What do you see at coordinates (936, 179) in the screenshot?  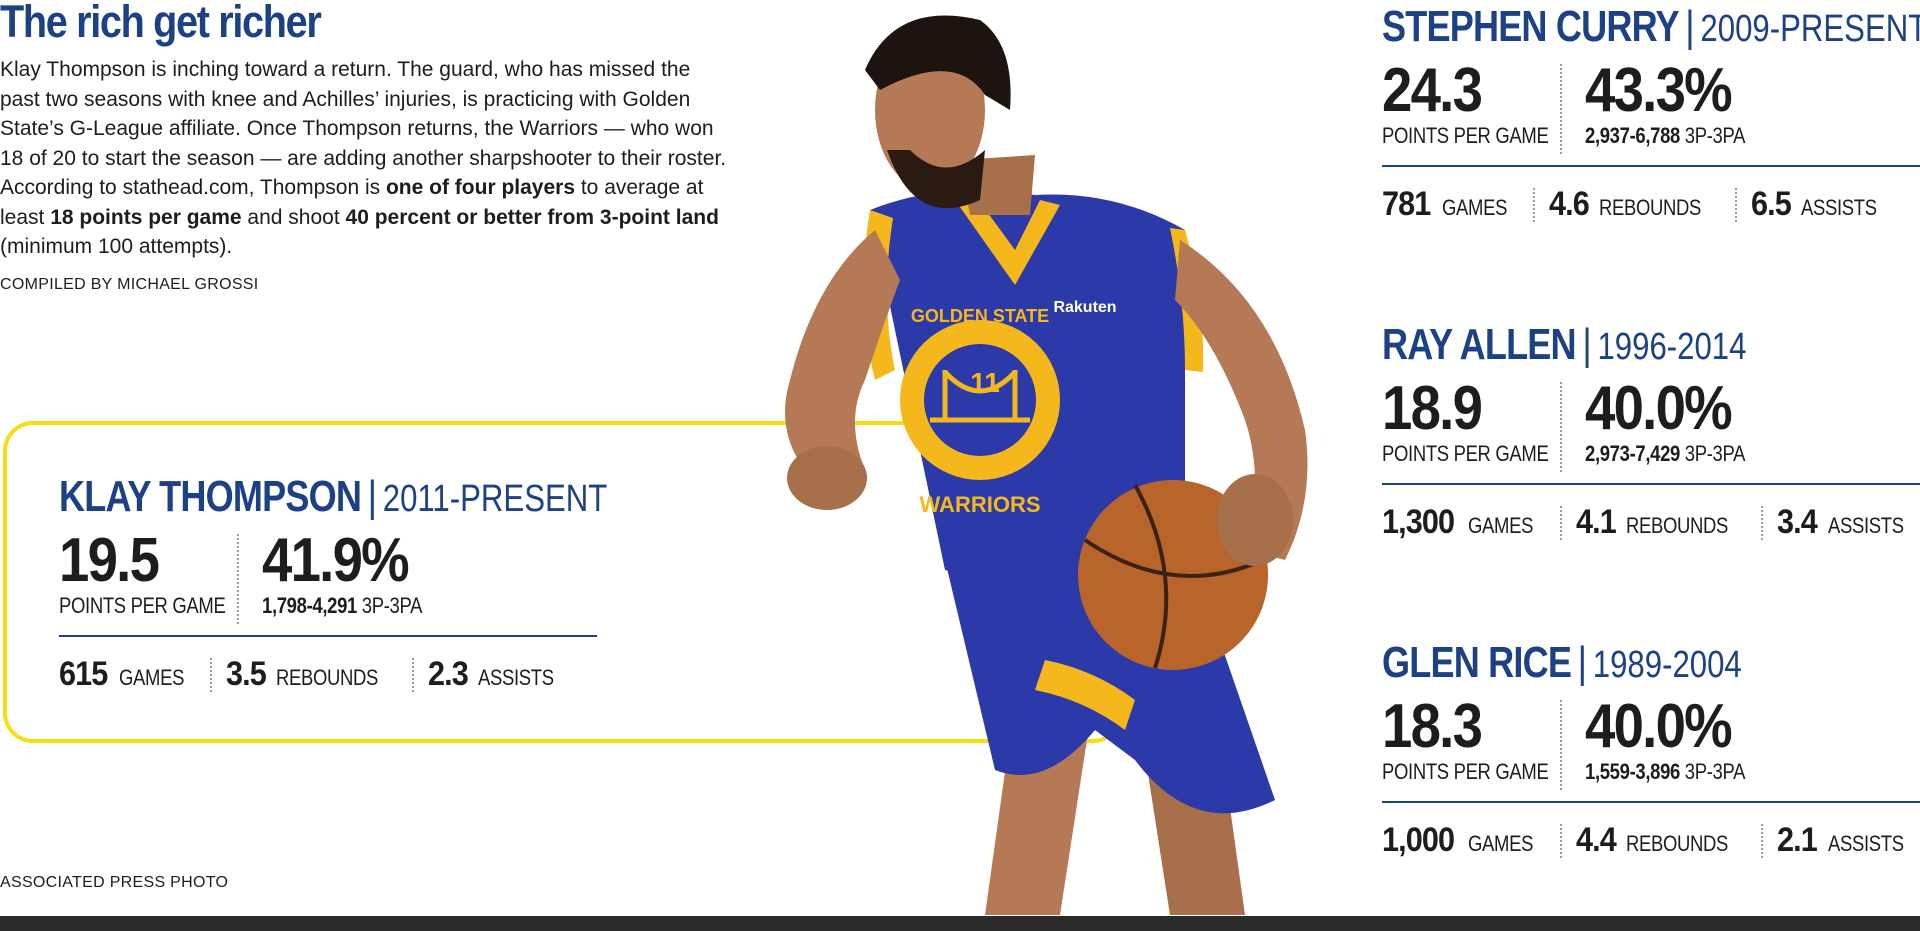 I see `player-beard` at bounding box center [936, 179].